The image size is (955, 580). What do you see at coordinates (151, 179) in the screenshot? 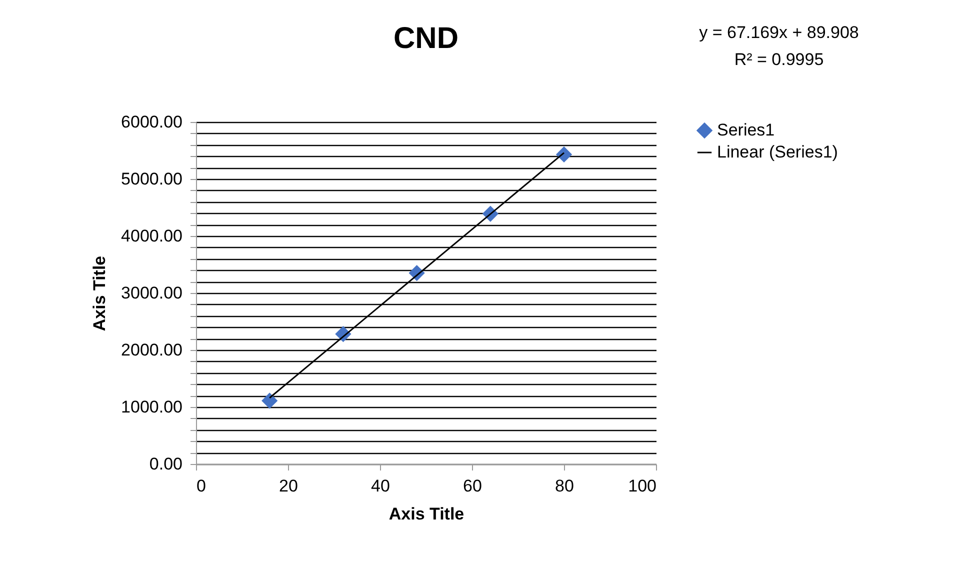
I see `y-tick-label: 5000.00` at bounding box center [151, 179].